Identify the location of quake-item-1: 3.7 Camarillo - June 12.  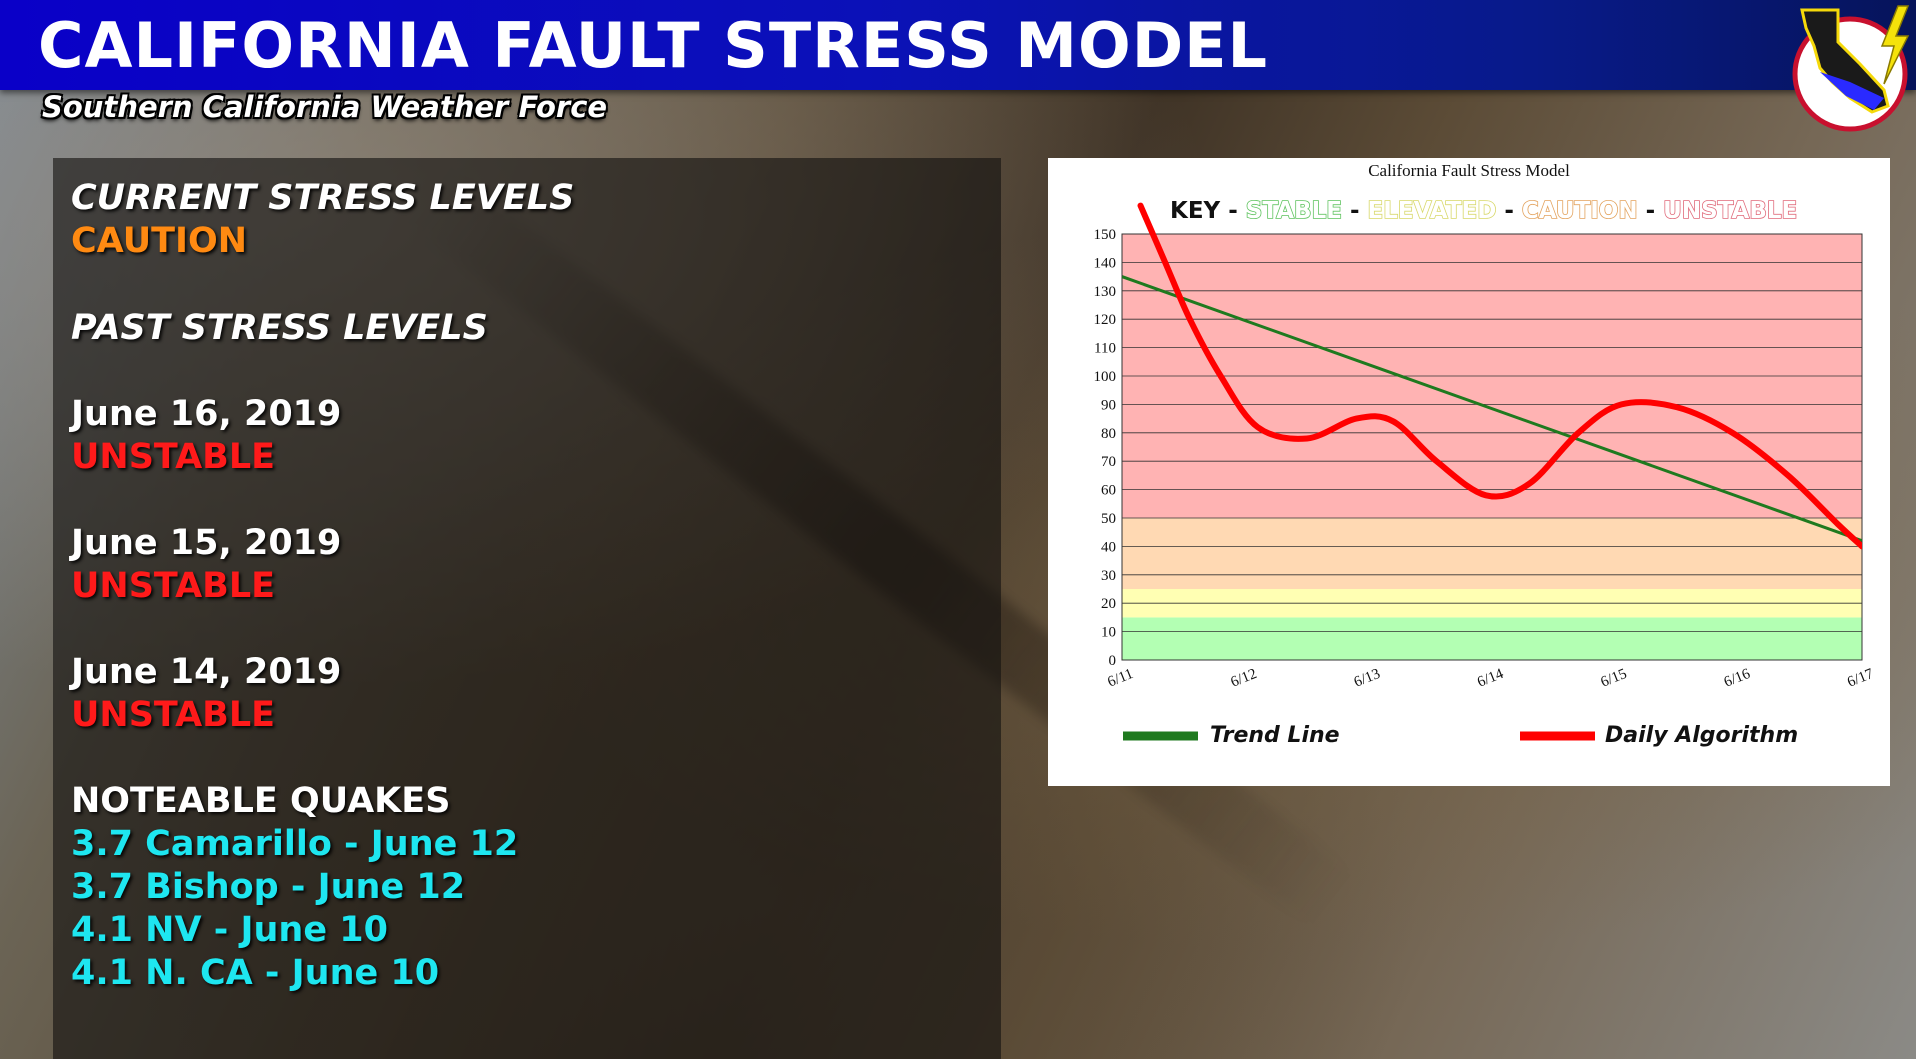
(295, 844).